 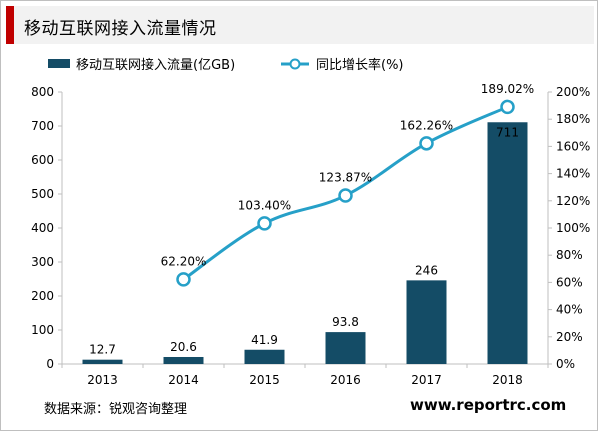 What do you see at coordinates (573, 146) in the screenshot?
I see `y-right-tick-label: 160%` at bounding box center [573, 146].